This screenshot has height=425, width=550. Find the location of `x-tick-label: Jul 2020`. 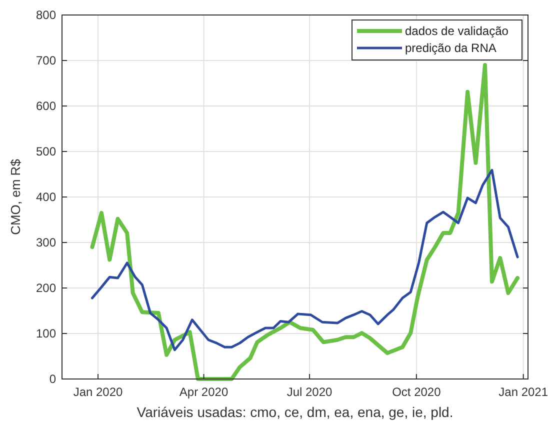

x-tick-label: Jul 2020 is located at coordinates (309, 392).